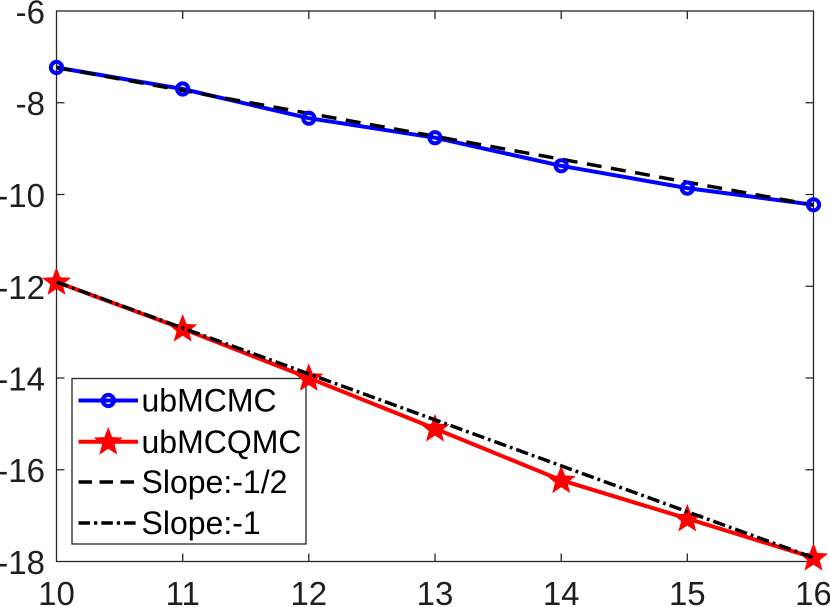 The image size is (830, 607). Describe the element at coordinates (30, 15) in the screenshot. I see `svg-text: -6` at that location.